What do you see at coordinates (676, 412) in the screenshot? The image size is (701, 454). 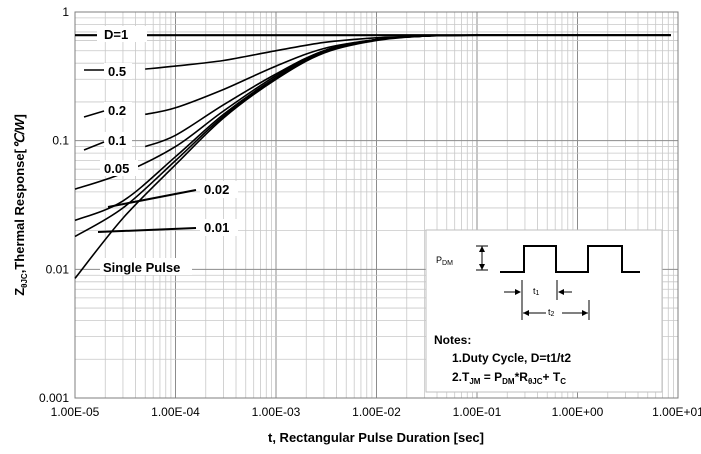 I see `x-tick-label: 1.00E+01` at bounding box center [676, 412].